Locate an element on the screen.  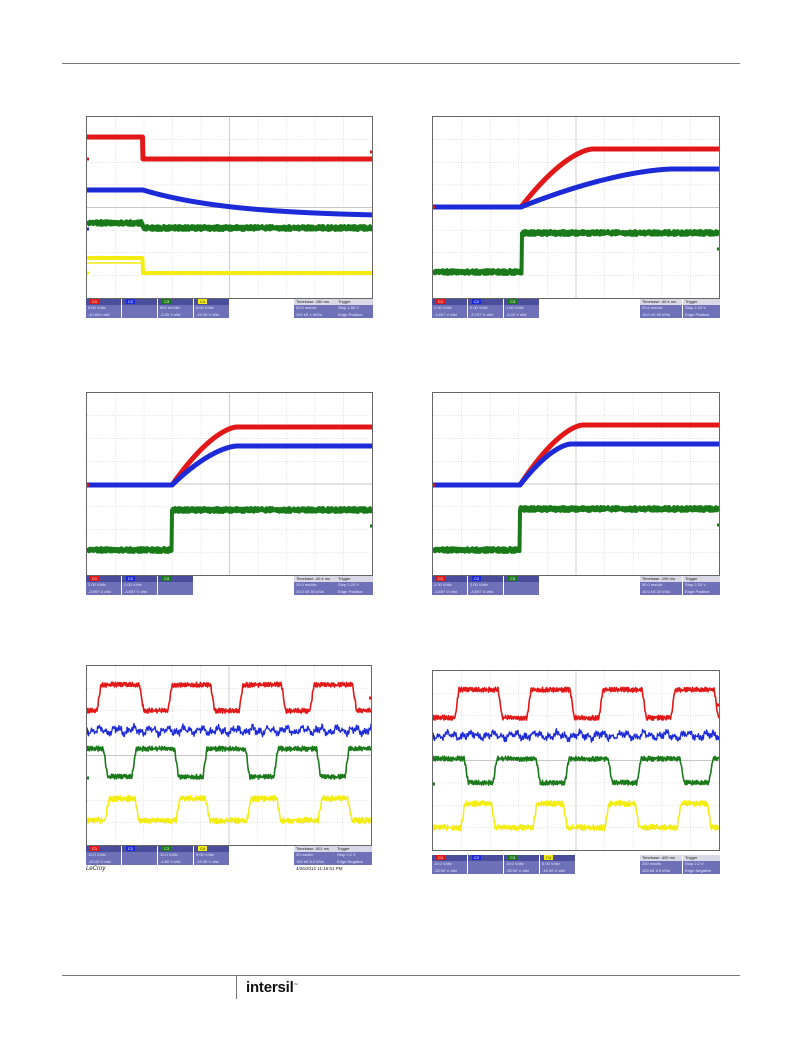
header-rule is located at coordinates (401, 63).